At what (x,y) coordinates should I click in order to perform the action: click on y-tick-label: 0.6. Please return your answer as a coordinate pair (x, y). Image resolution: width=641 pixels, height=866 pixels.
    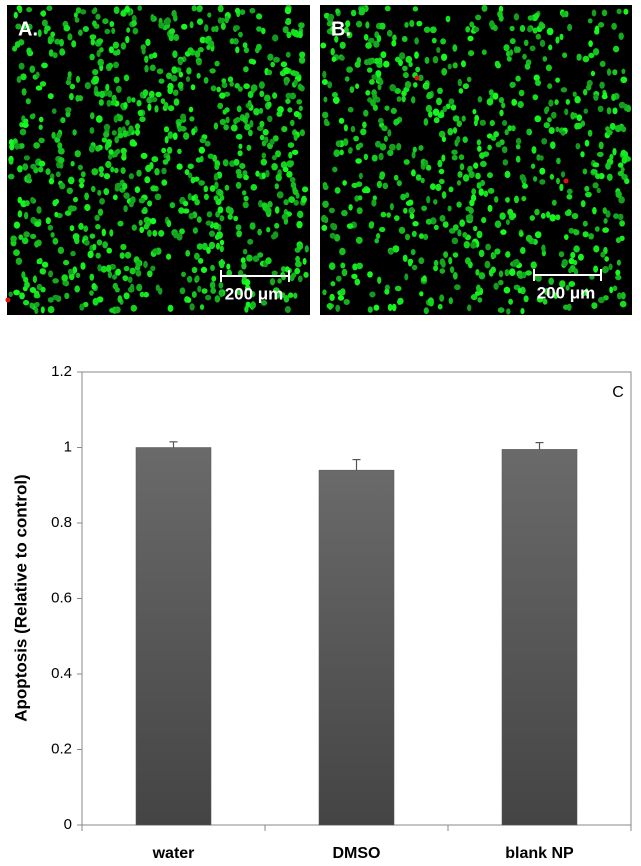
    Looking at the image, I should click on (61, 597).